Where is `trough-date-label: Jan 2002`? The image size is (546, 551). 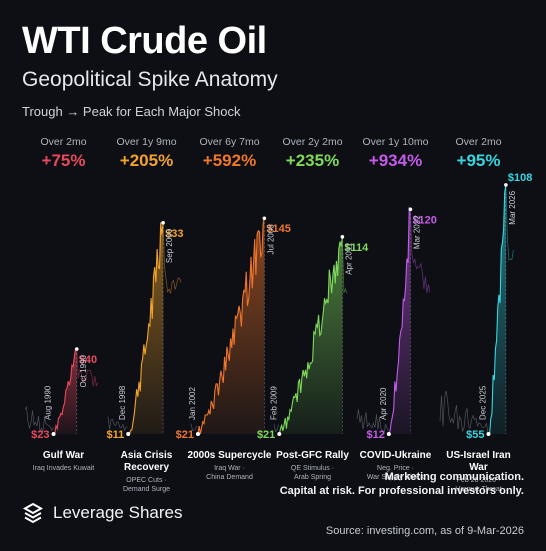
trough-date-label: Jan 2002 is located at coordinates (192, 403).